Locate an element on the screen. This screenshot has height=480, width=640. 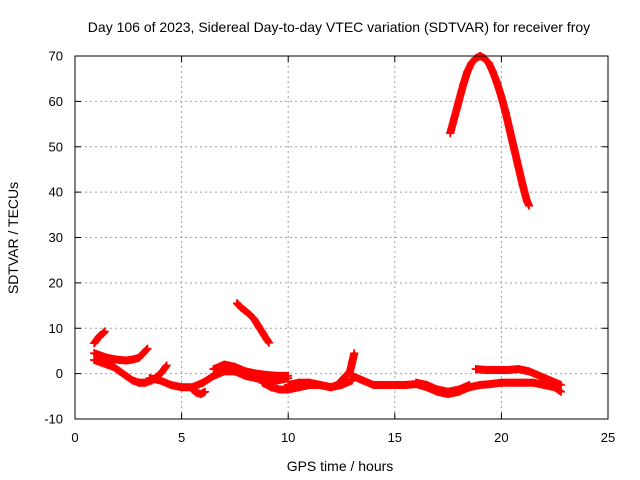
x-axis-label: GPS time / hours is located at coordinates (340, 466).